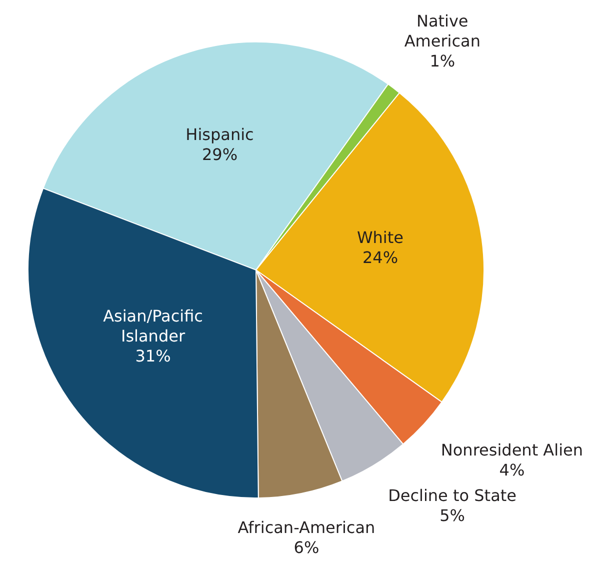 The width and height of the screenshot is (613, 565). What do you see at coordinates (443, 61) in the screenshot?
I see `data-label: 1%` at bounding box center [443, 61].